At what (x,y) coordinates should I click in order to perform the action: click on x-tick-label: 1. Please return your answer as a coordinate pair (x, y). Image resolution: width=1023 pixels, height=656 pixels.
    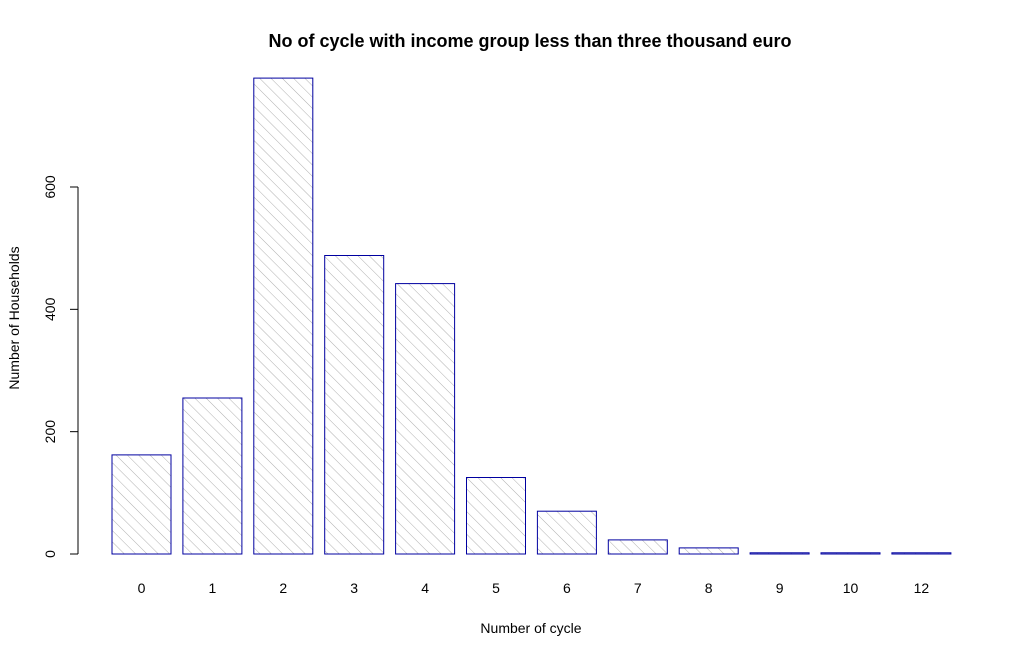
    Looking at the image, I should click on (213, 588).